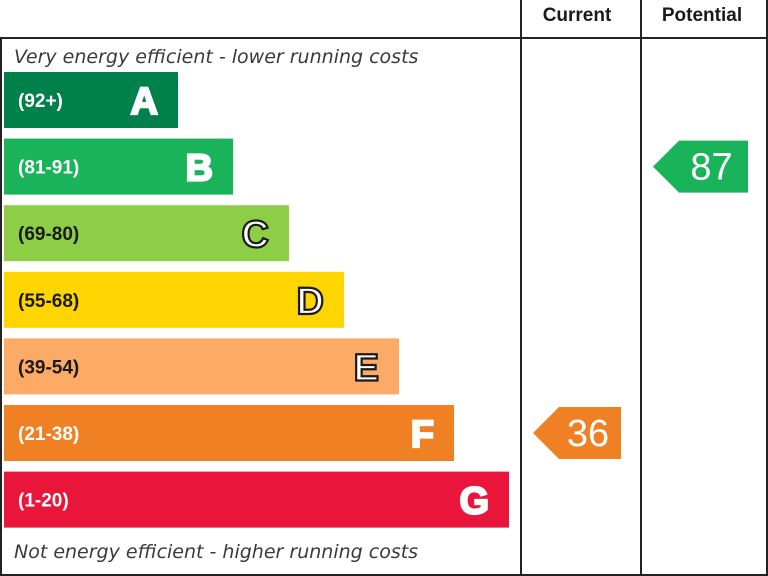 The height and width of the screenshot is (576, 768). What do you see at coordinates (144, 102) in the screenshot?
I see `band-letter: A` at bounding box center [144, 102].